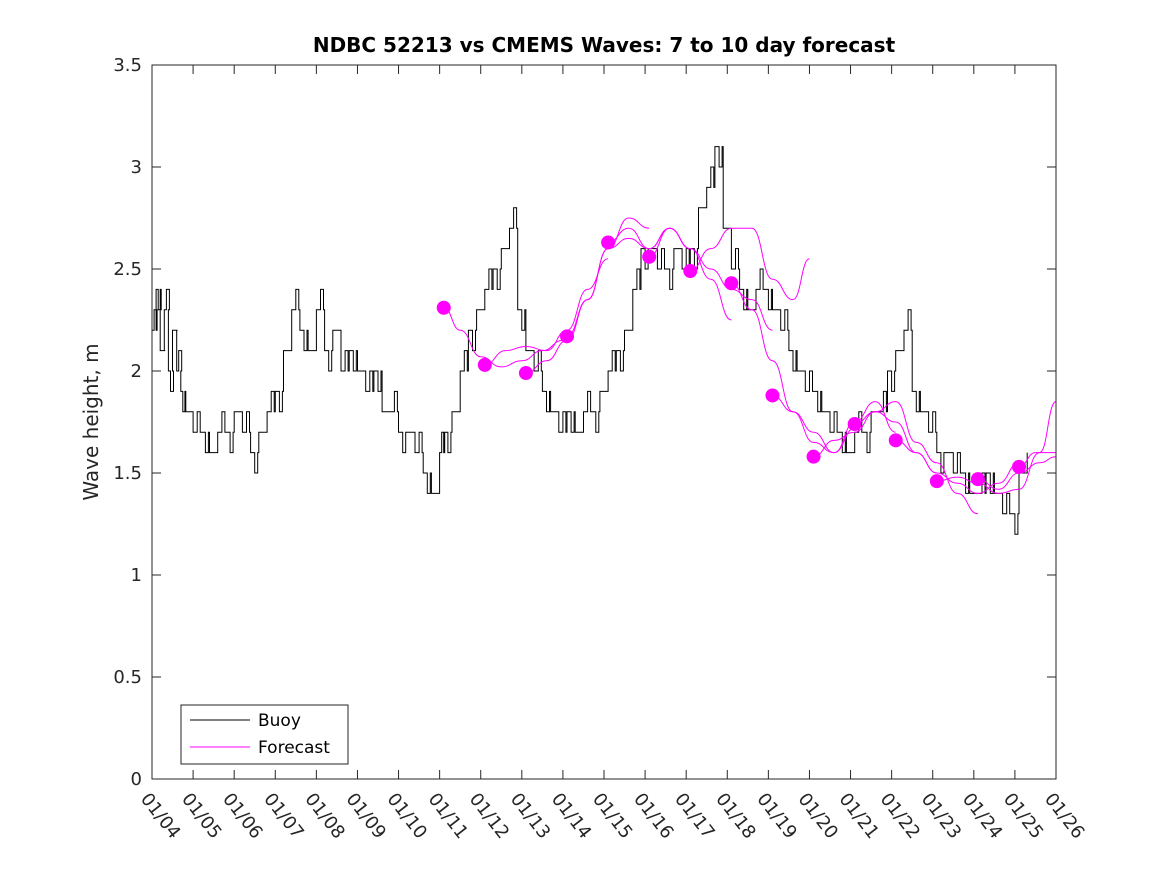 The width and height of the screenshot is (1167, 875). I want to click on y-tick-label: 1, so click(136, 575).